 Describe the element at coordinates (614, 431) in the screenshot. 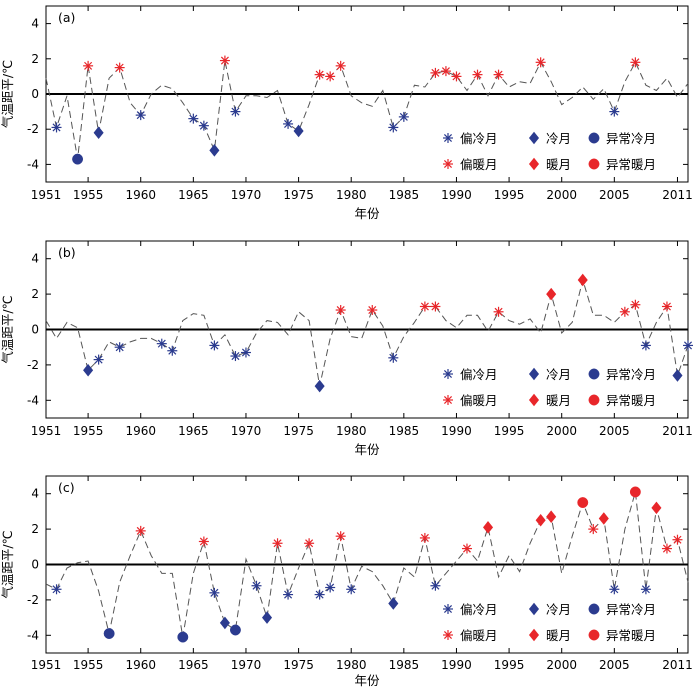

I see `x-tick-label: 2005` at that location.